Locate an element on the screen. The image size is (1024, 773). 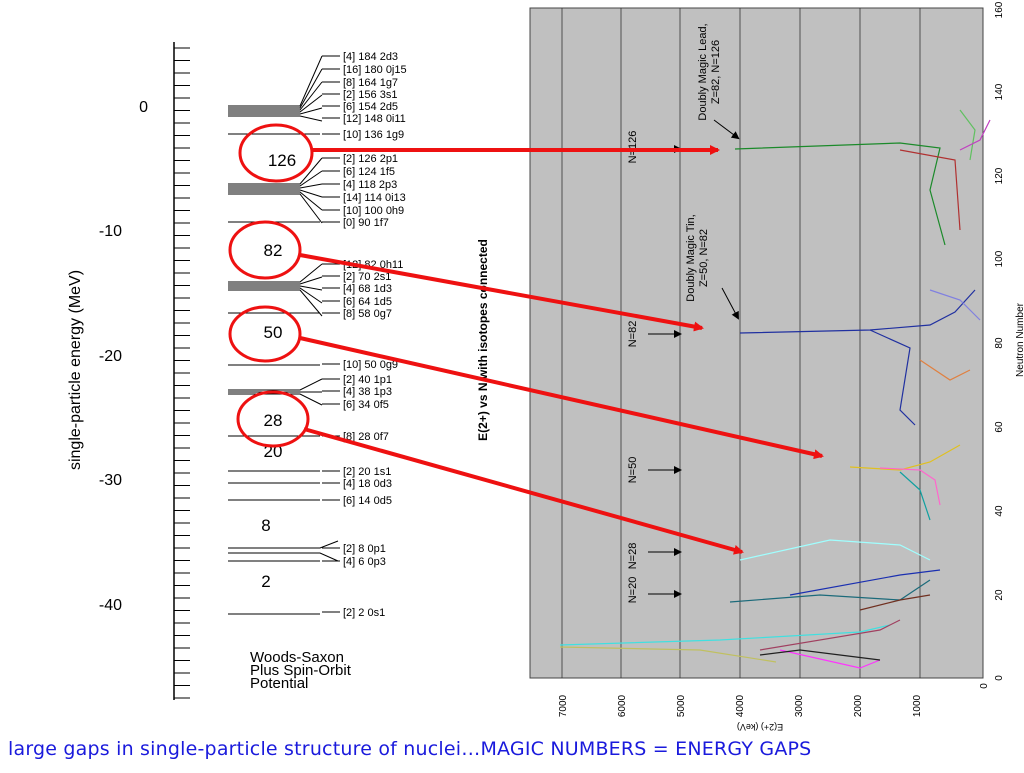
tin-annotation-arrow is located at coordinates (730, 303).